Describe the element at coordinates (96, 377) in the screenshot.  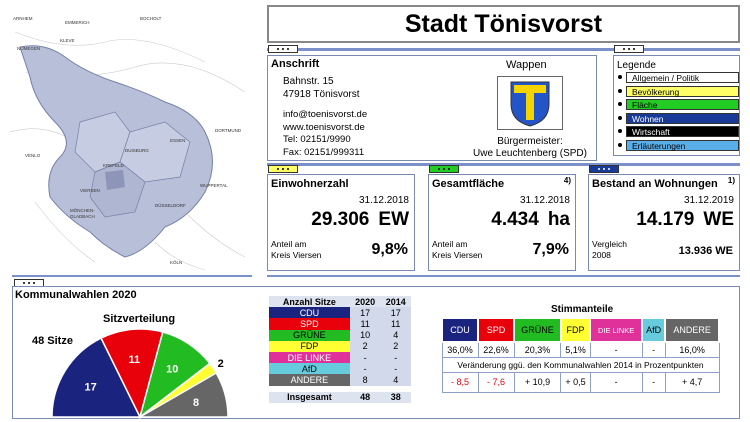
I see `pie-slice-cdu` at that location.